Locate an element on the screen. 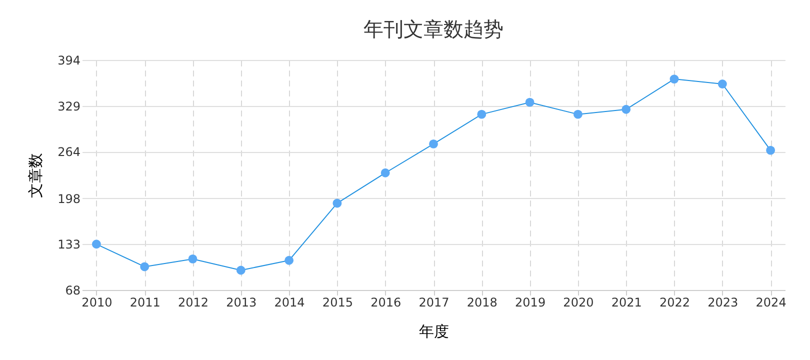  x-tick-label: 2013 is located at coordinates (241, 303).